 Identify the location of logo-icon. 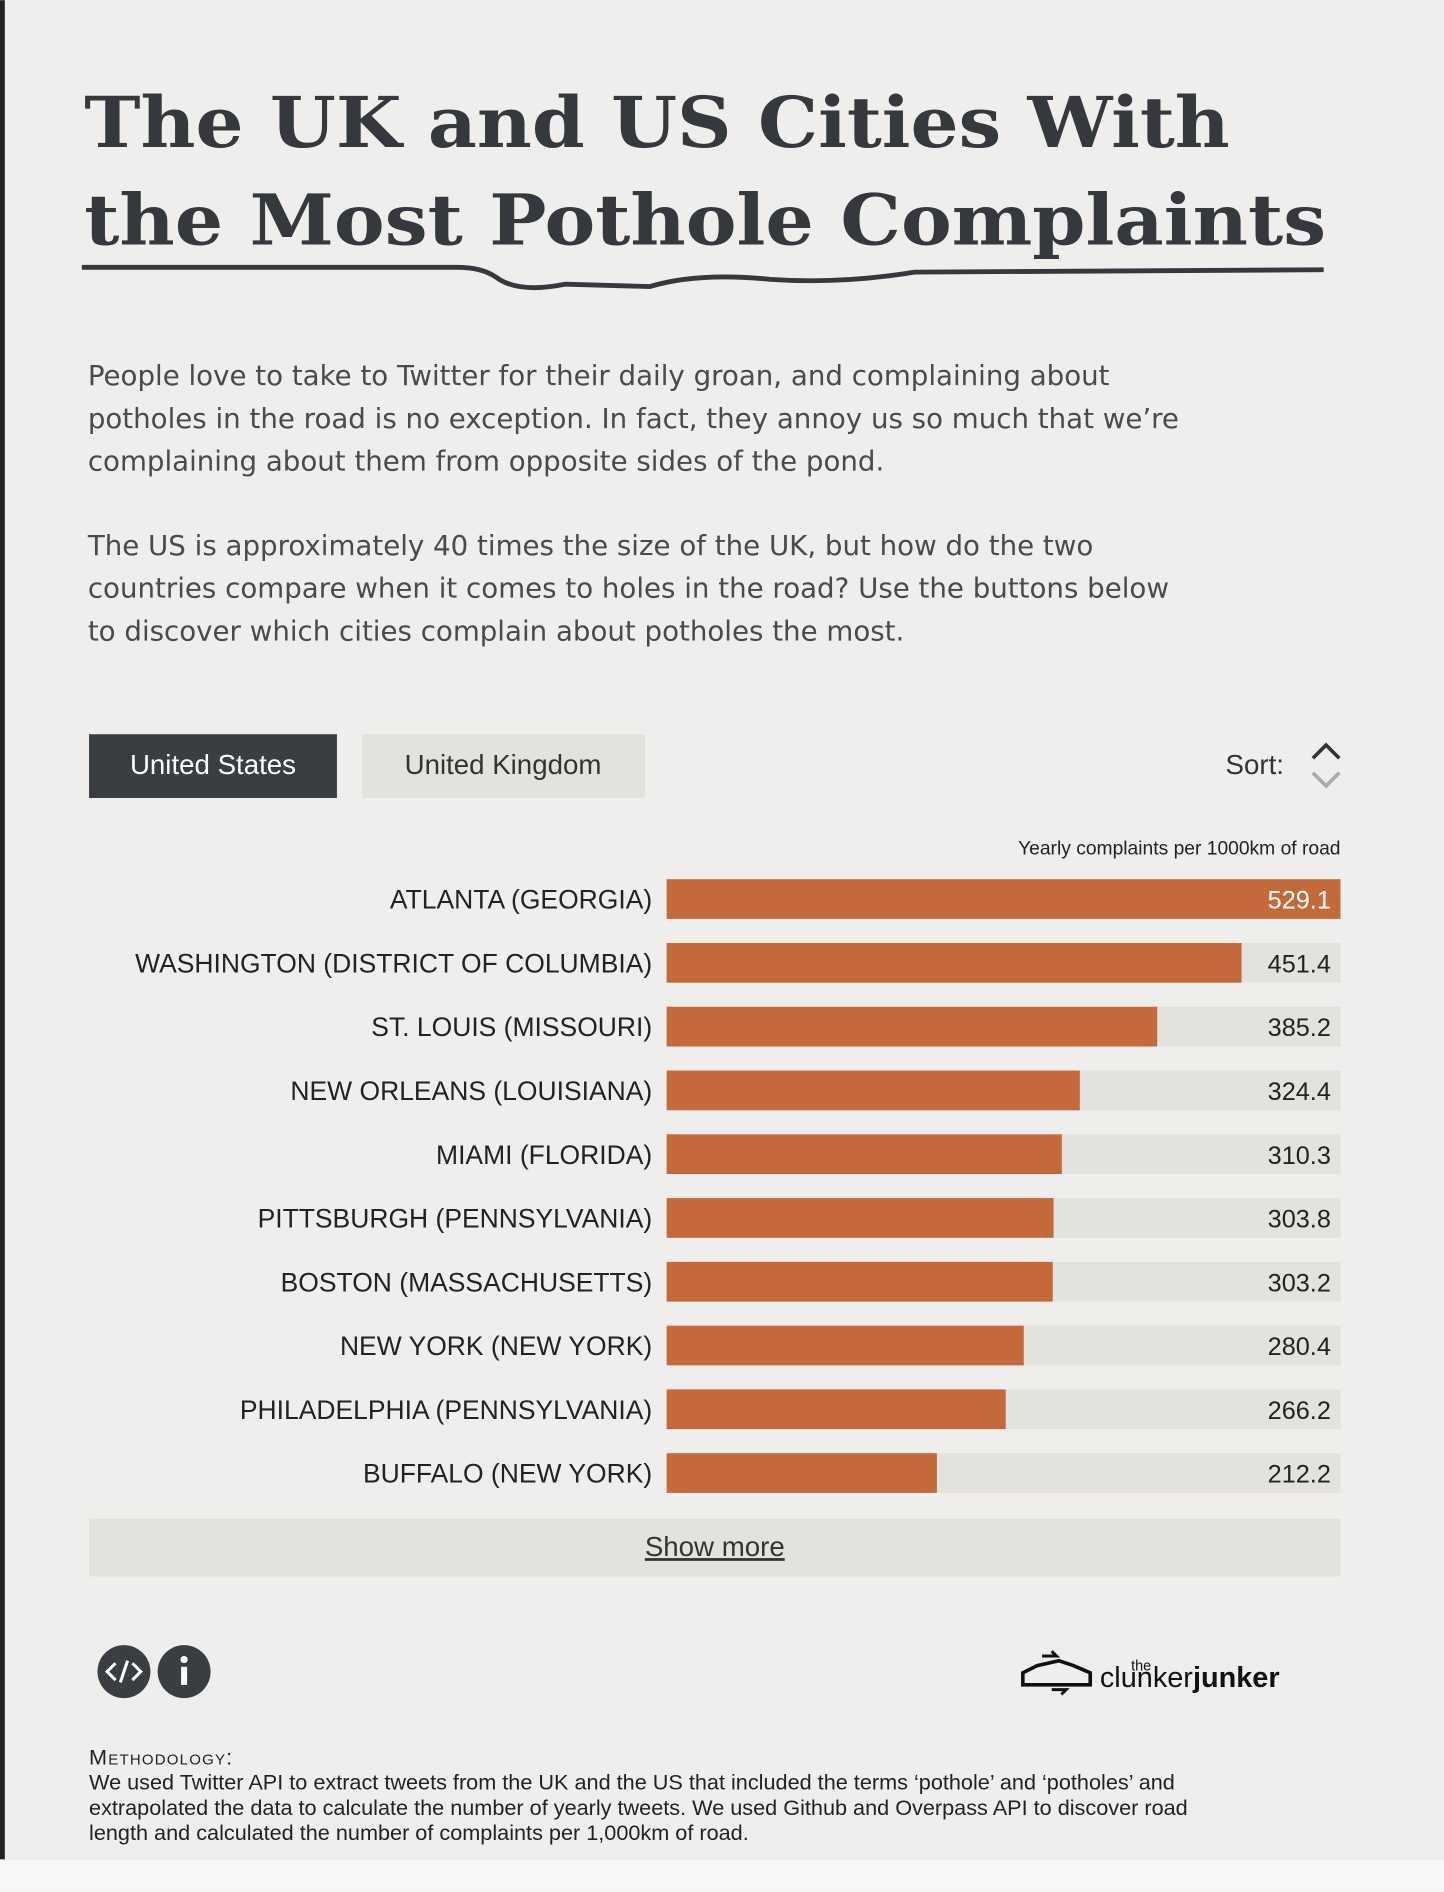
(1057, 1672).